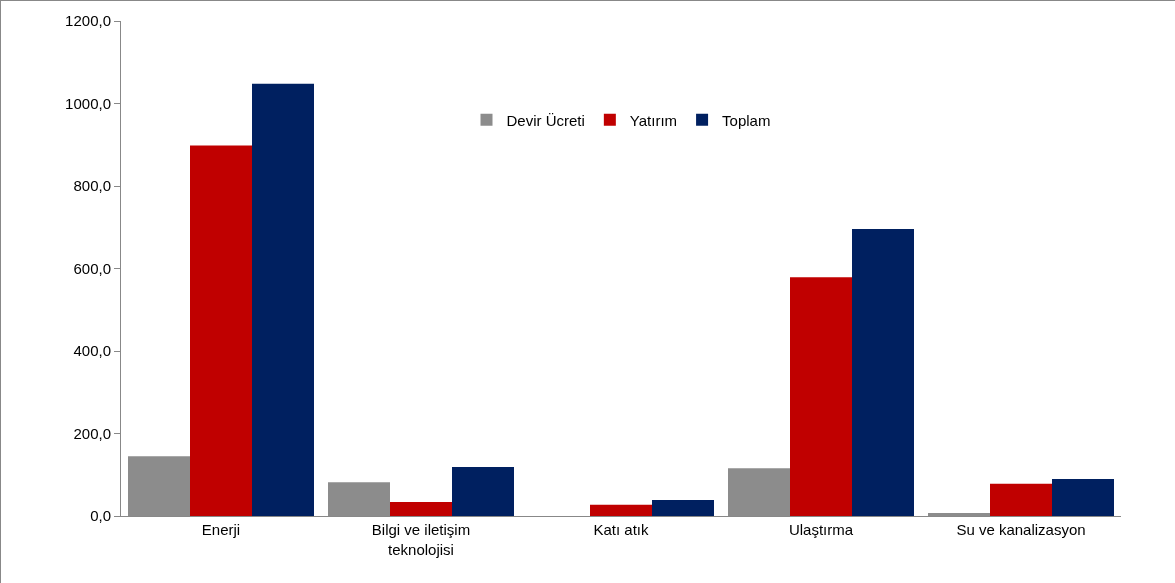 The width and height of the screenshot is (1175, 583). What do you see at coordinates (421, 539) in the screenshot?
I see `x-tick-label: Bilgi ve iletişim teknolojisi` at bounding box center [421, 539].